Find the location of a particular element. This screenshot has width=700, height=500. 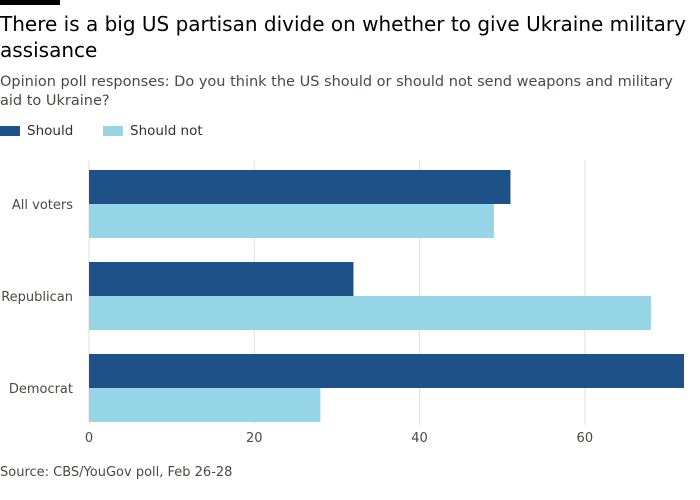

legend-label-should-not: Should not is located at coordinates (166, 131).